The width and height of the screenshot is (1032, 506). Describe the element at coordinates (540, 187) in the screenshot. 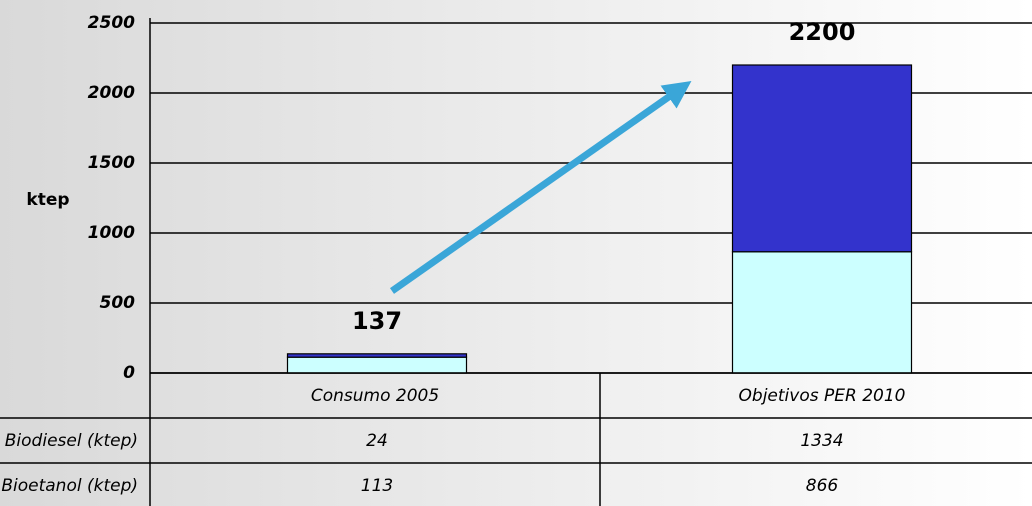

I see `growth-arrow` at that location.